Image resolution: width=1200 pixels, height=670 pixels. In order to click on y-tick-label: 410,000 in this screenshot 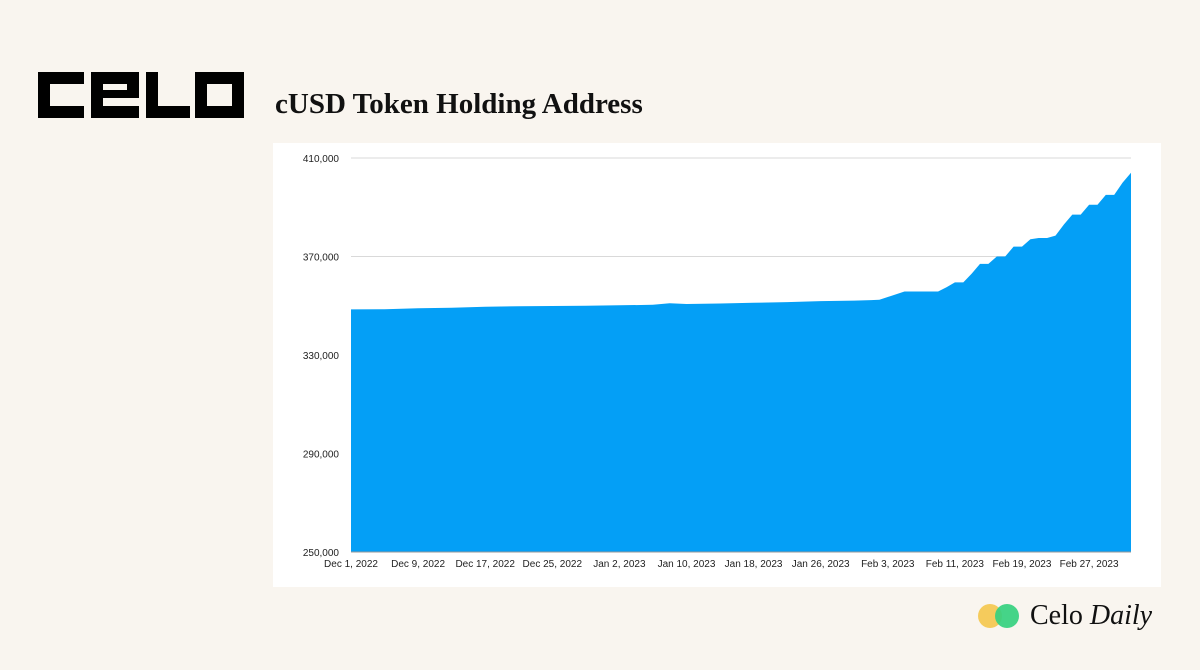, I will do `click(321, 159)`.